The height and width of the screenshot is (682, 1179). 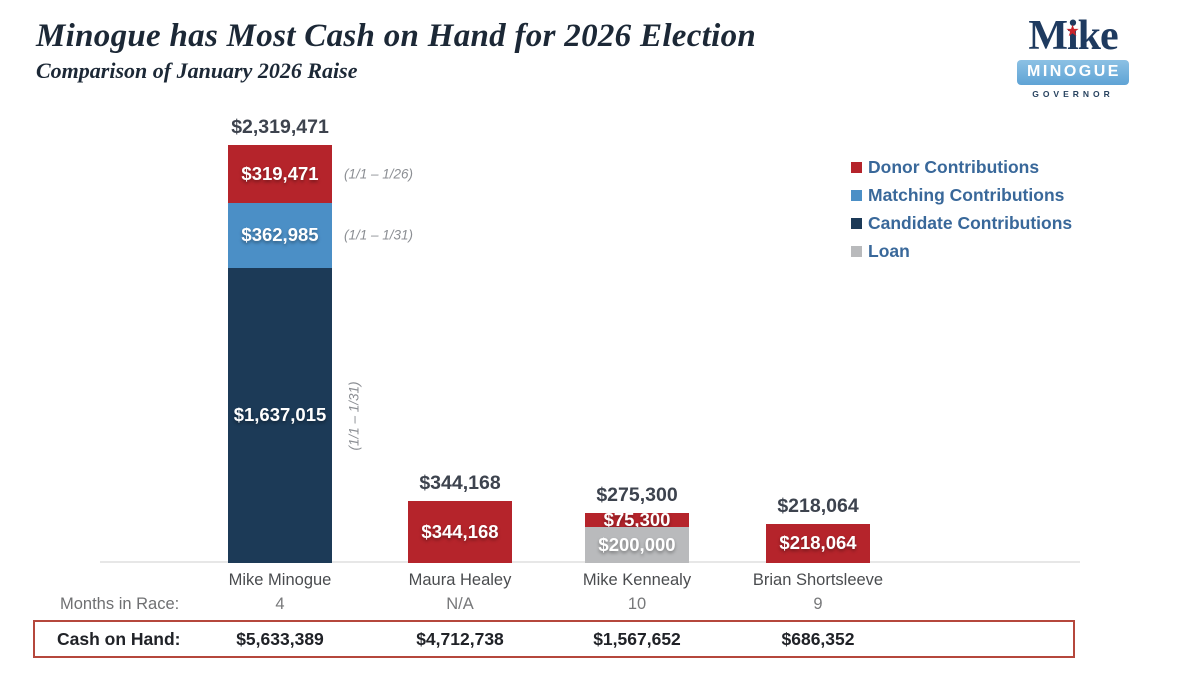 I want to click on months-in-race-value: 10, so click(x=637, y=604).